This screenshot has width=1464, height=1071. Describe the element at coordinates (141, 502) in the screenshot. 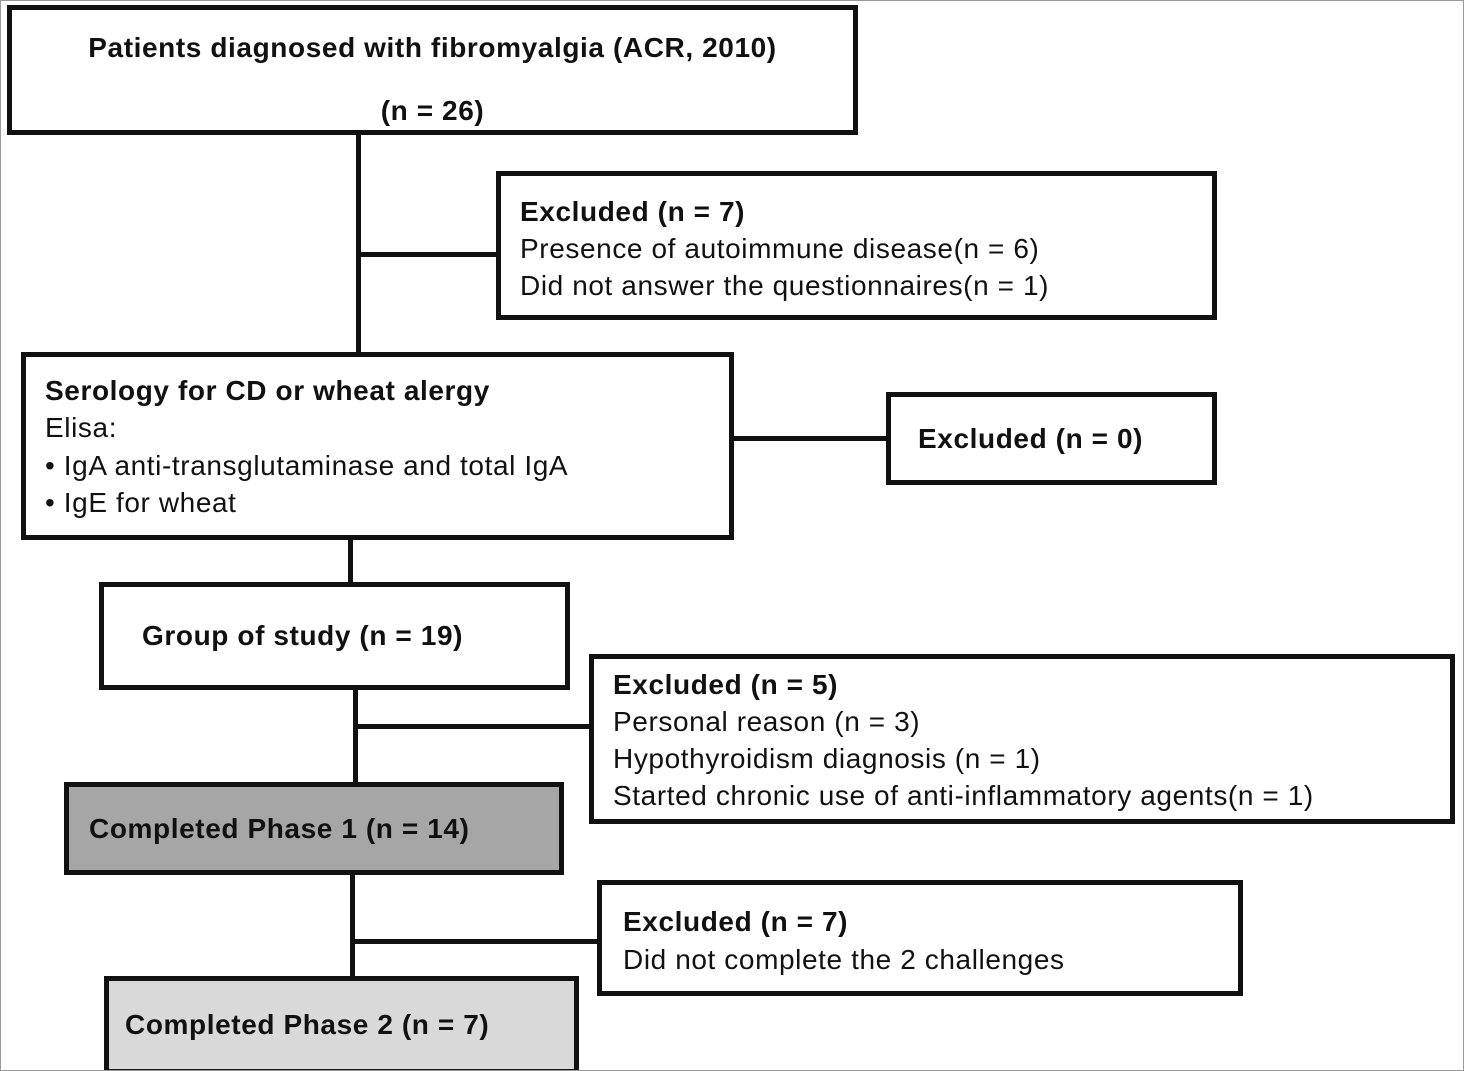

I see `serology-line: • IgE for wheat` at that location.